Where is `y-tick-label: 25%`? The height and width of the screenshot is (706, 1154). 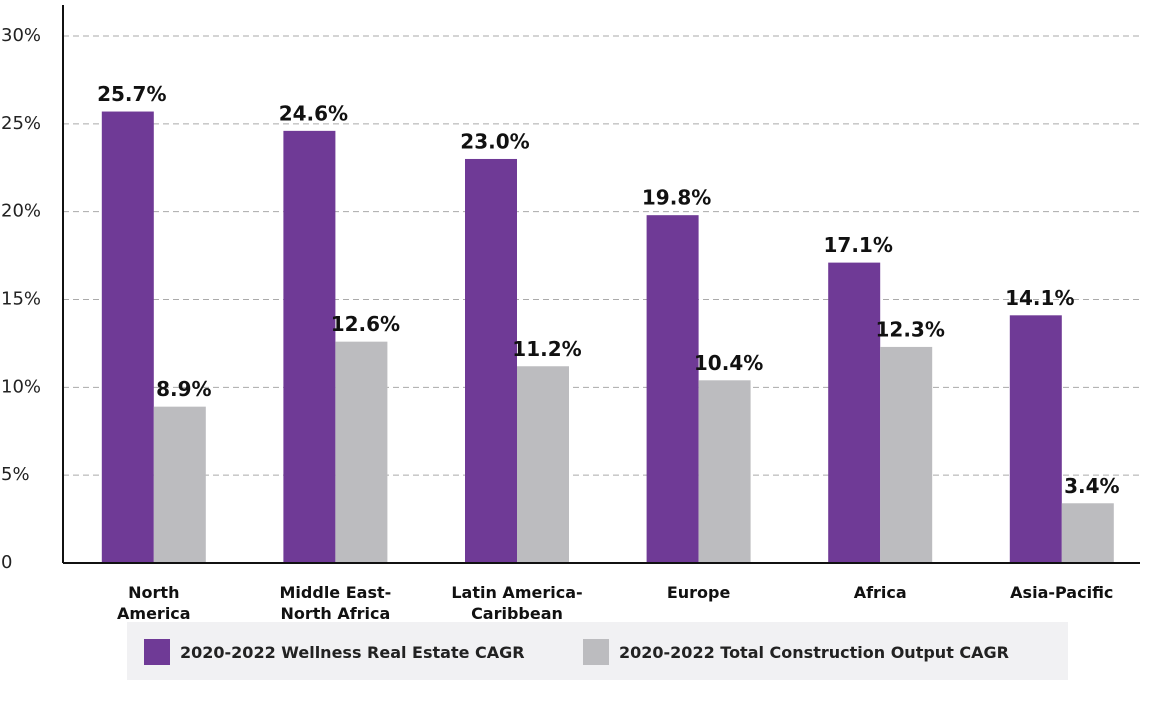 y-tick-label: 25% is located at coordinates (21, 123).